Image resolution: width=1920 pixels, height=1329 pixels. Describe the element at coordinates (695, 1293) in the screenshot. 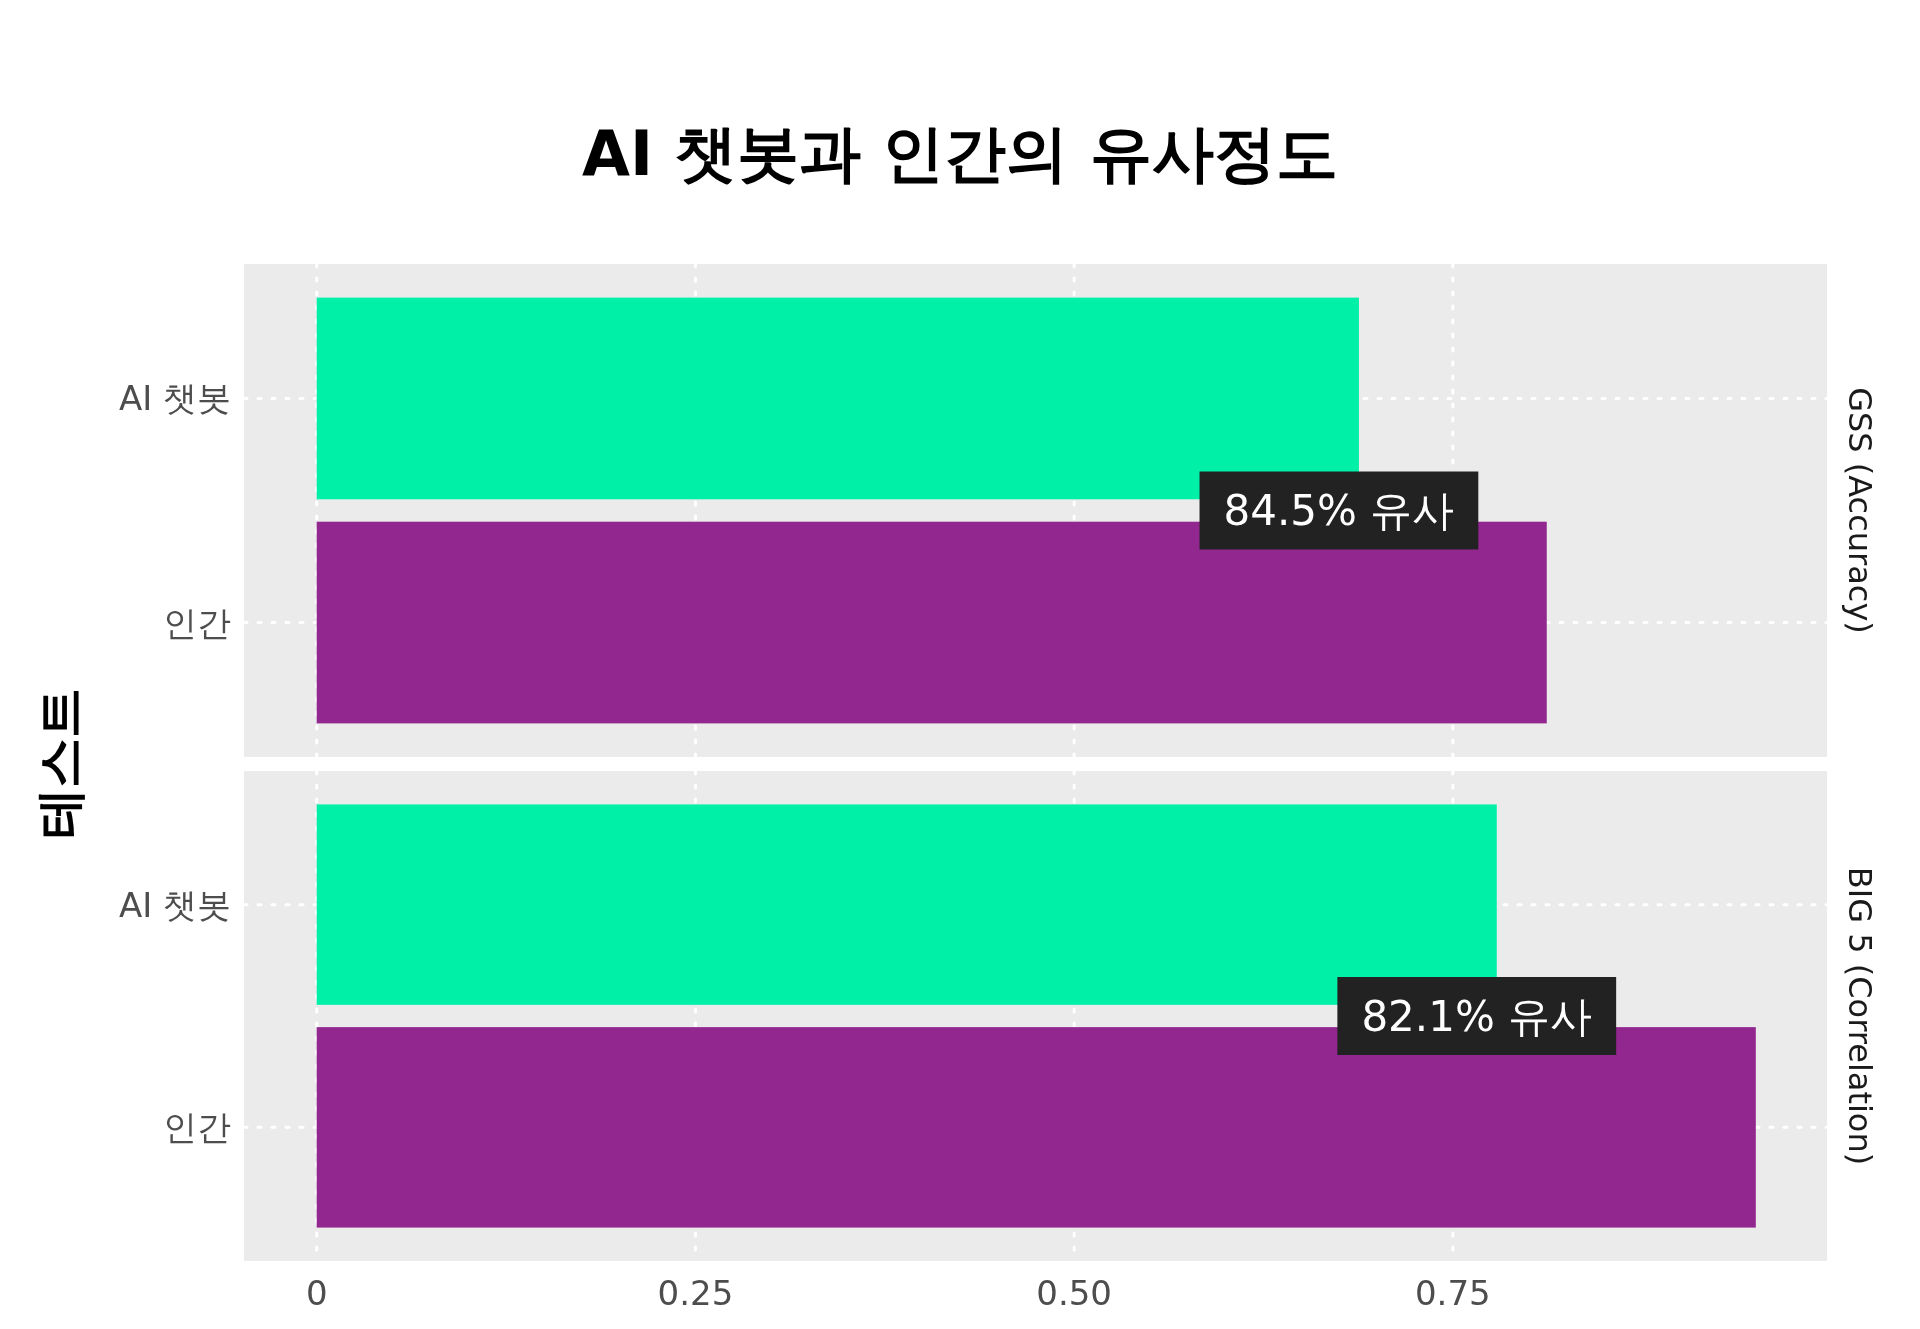

I see `x-tick-label: 0.25` at that location.